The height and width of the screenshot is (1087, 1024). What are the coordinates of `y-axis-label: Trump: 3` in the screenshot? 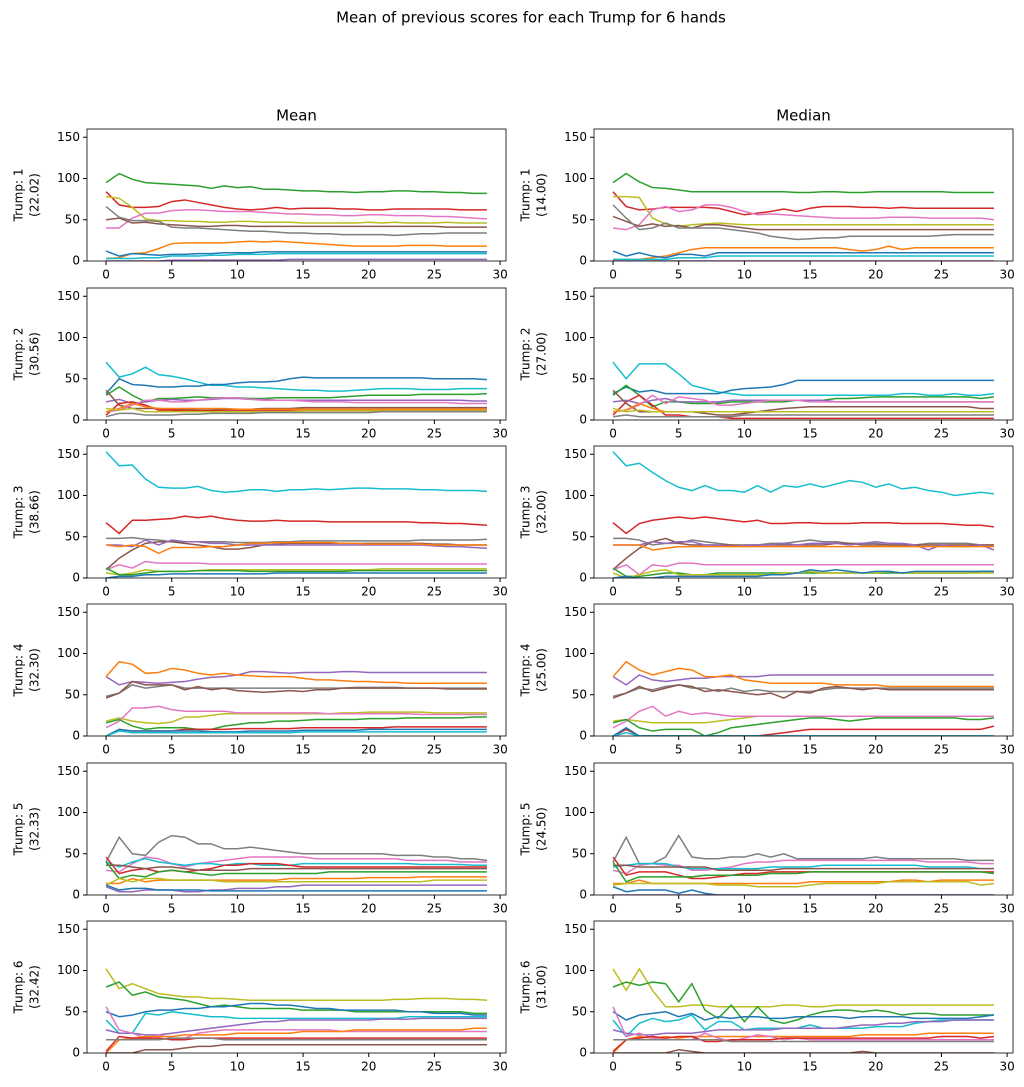 It's located at (526, 513).